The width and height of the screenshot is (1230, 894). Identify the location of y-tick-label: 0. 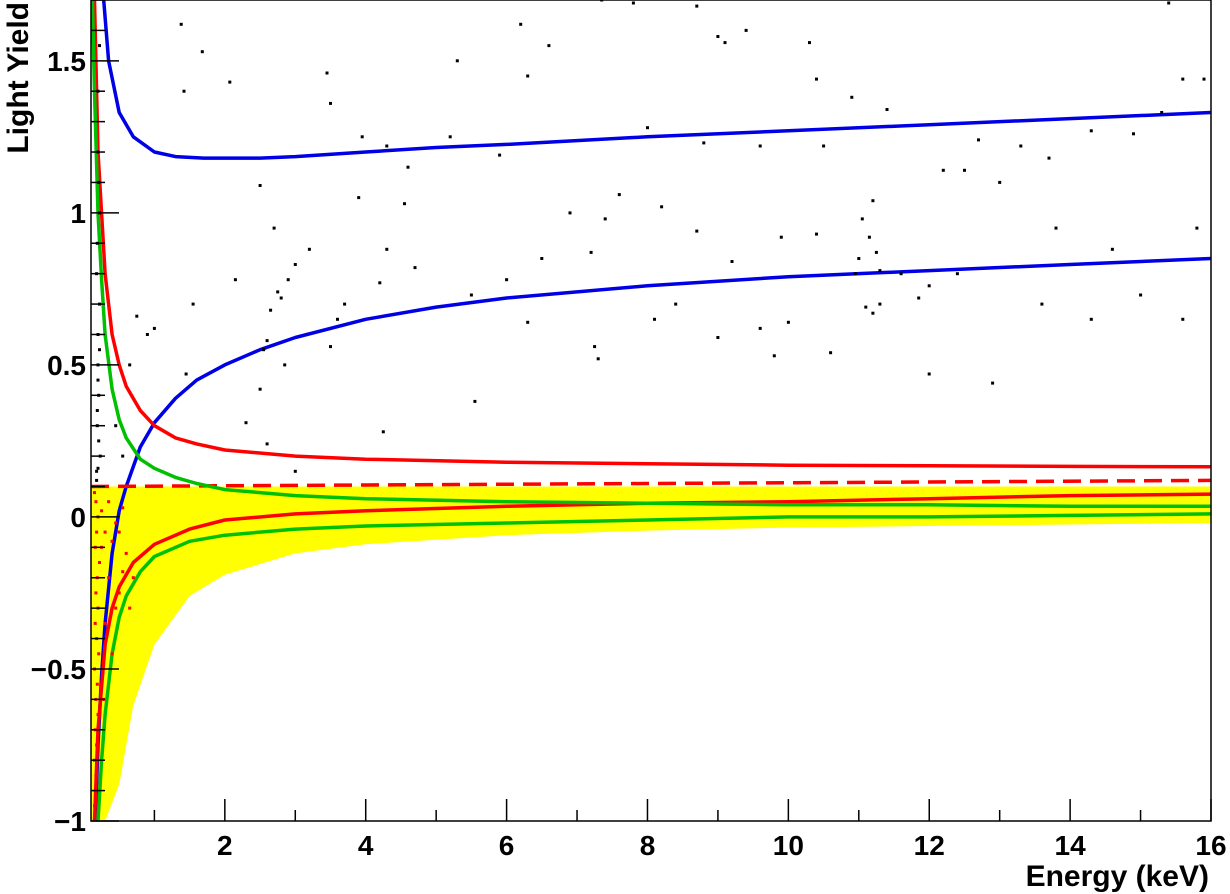
(78, 517).